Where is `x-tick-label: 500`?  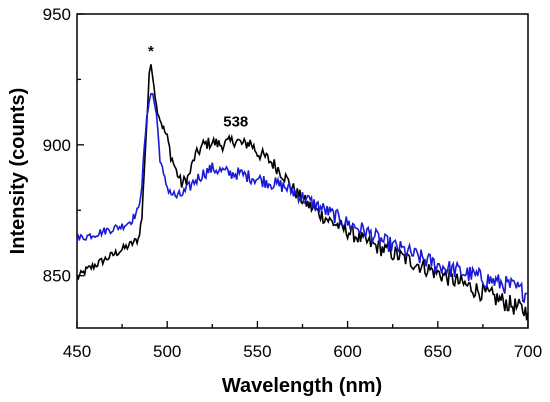 x-tick-label: 500 is located at coordinates (167, 351).